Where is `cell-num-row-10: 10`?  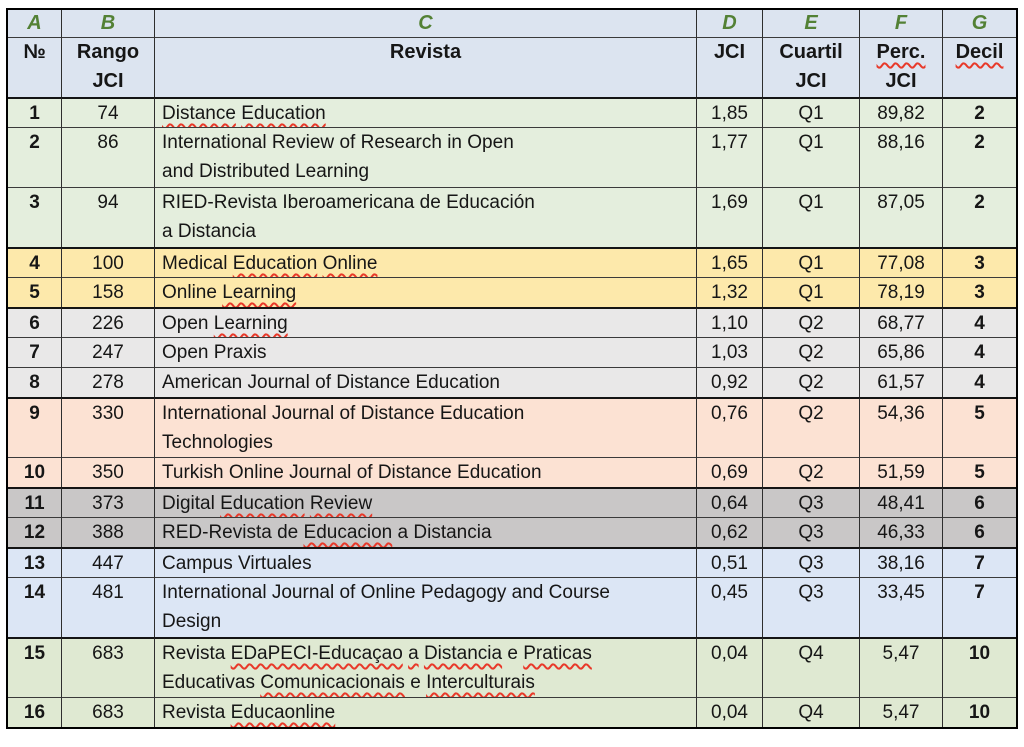 cell-num-row-10: 10 is located at coordinates (35, 472).